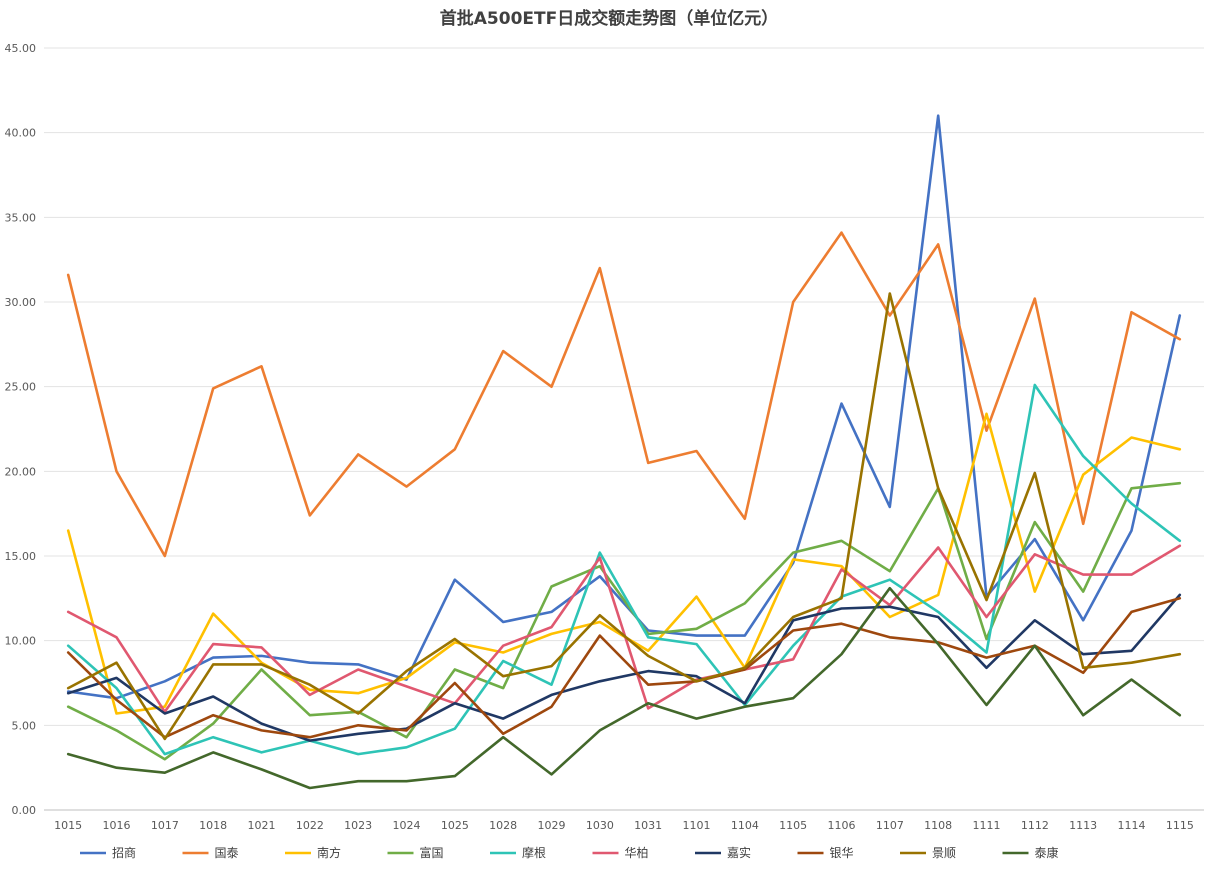  Describe the element at coordinates (68, 825) in the screenshot. I see `x-tick-label: 1015` at that location.